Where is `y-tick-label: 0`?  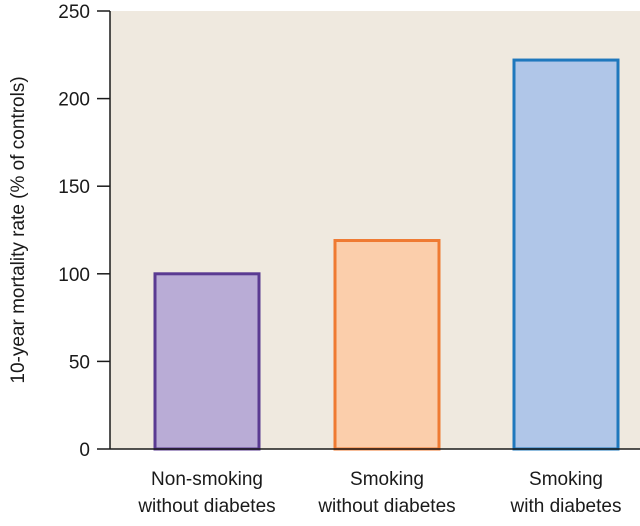 y-tick-label: 0 is located at coordinates (84, 450).